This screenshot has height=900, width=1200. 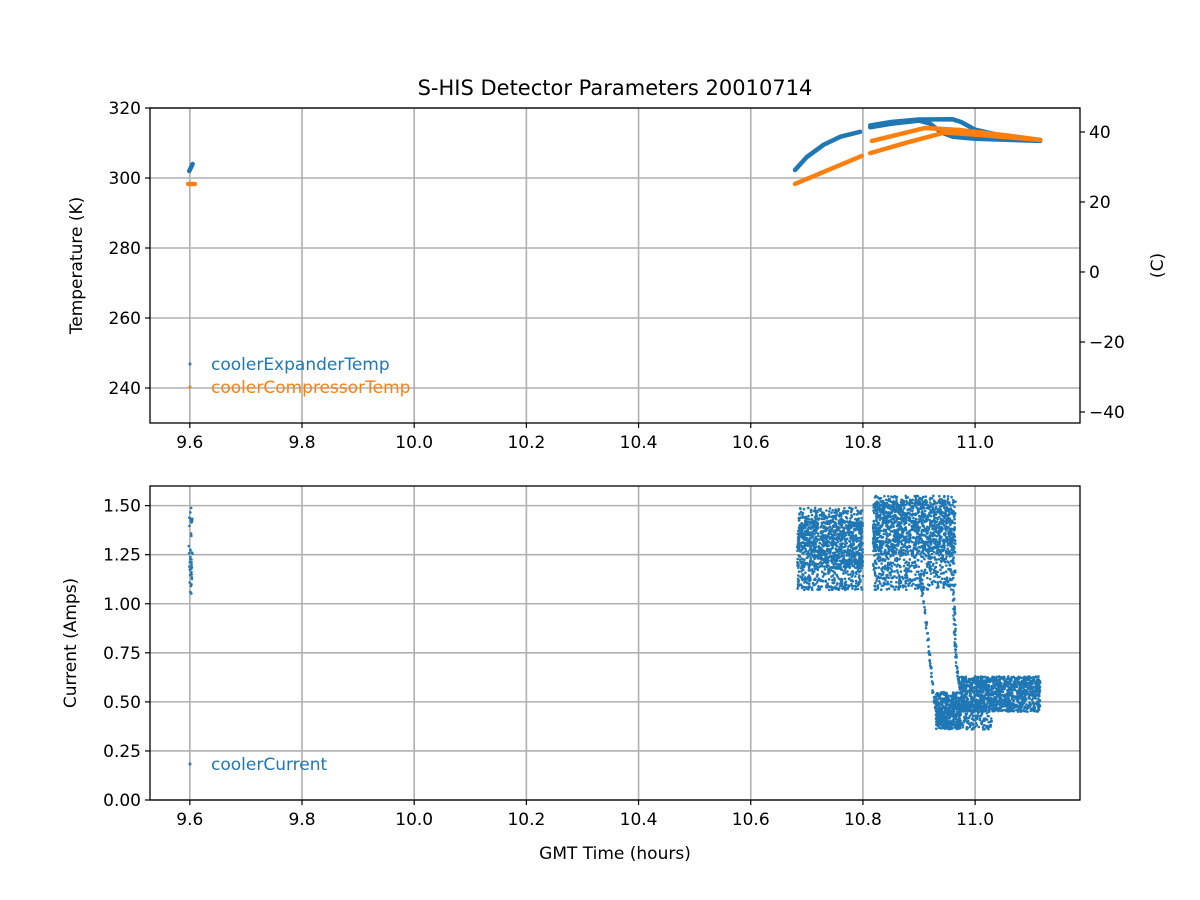 I want to click on legend-marker, so click(x=190, y=364).